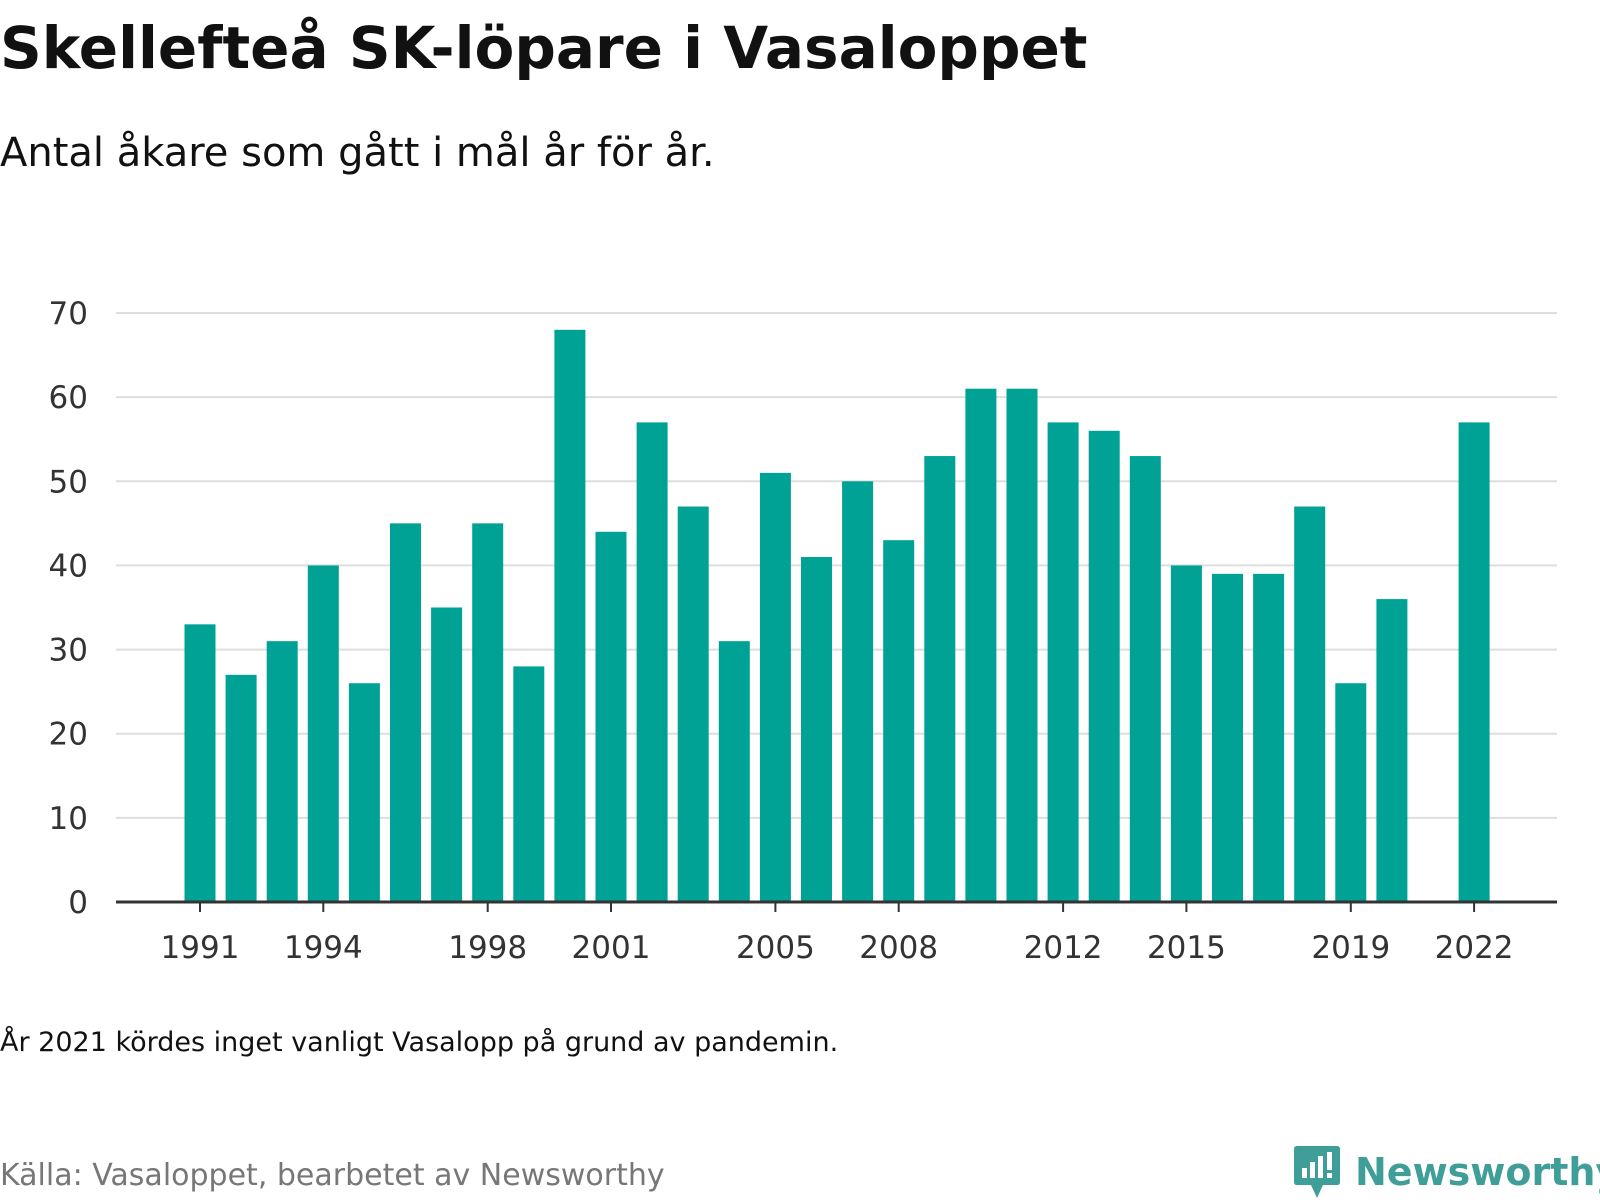 Image resolution: width=1600 pixels, height=1202 pixels. I want to click on brand-name: Newsworthy, so click(1477, 1172).